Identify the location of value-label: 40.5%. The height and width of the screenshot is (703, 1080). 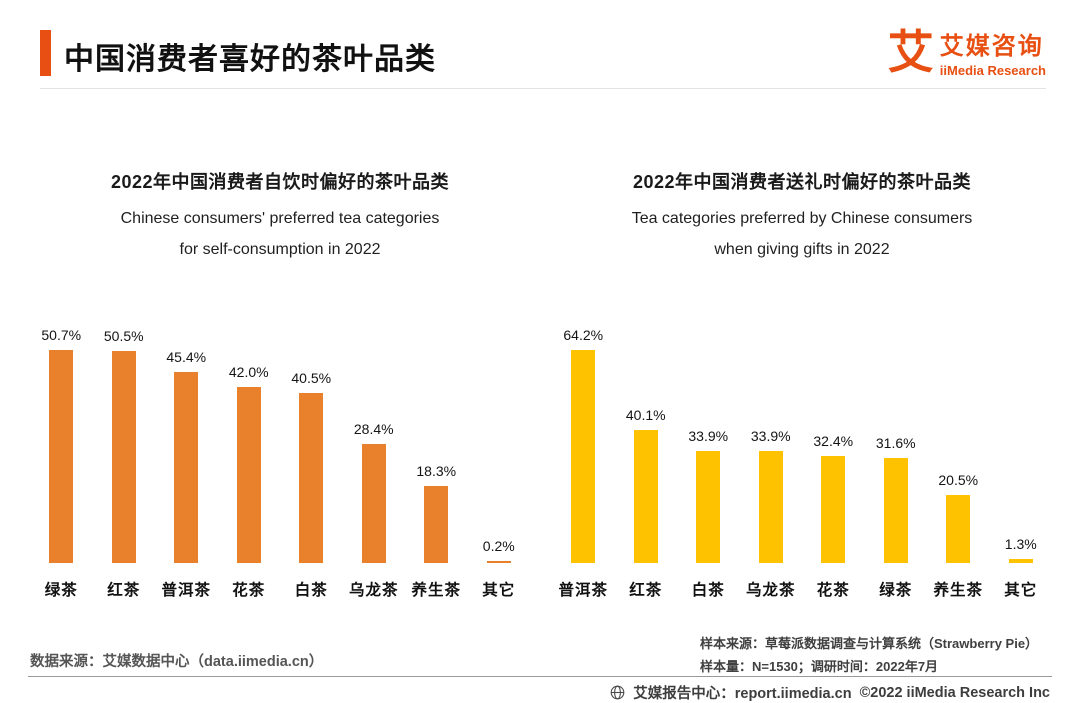
(311, 378).